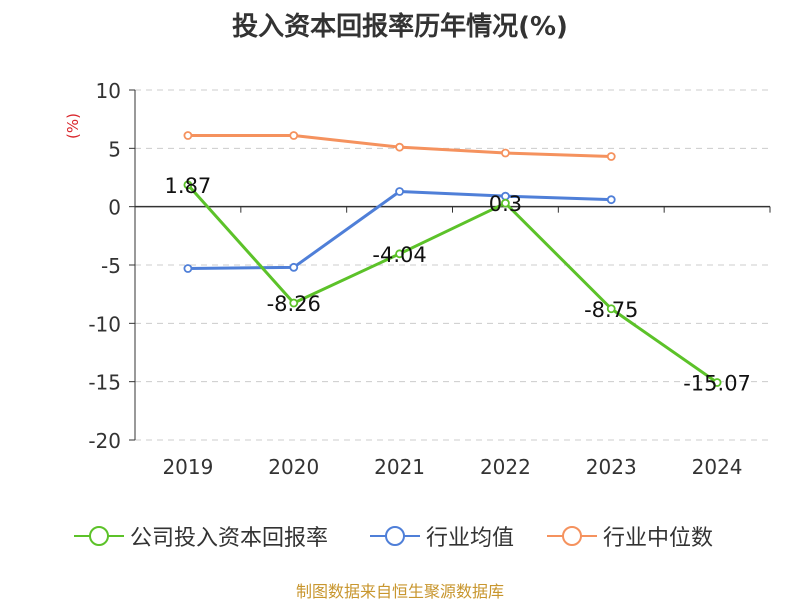  What do you see at coordinates (658, 538) in the screenshot?
I see `legend-label-industry-median: 行业中位数` at bounding box center [658, 538].